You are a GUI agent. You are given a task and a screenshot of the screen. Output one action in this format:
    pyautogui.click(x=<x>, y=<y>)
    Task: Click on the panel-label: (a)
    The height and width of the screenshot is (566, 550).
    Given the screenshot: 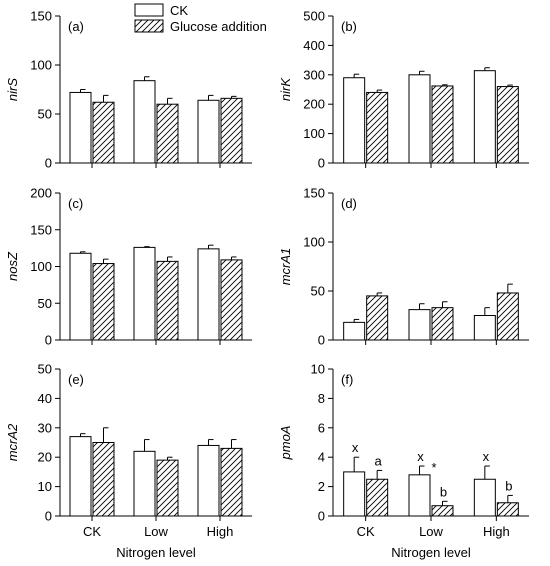 What is the action you would take?
    pyautogui.click(x=76, y=26)
    